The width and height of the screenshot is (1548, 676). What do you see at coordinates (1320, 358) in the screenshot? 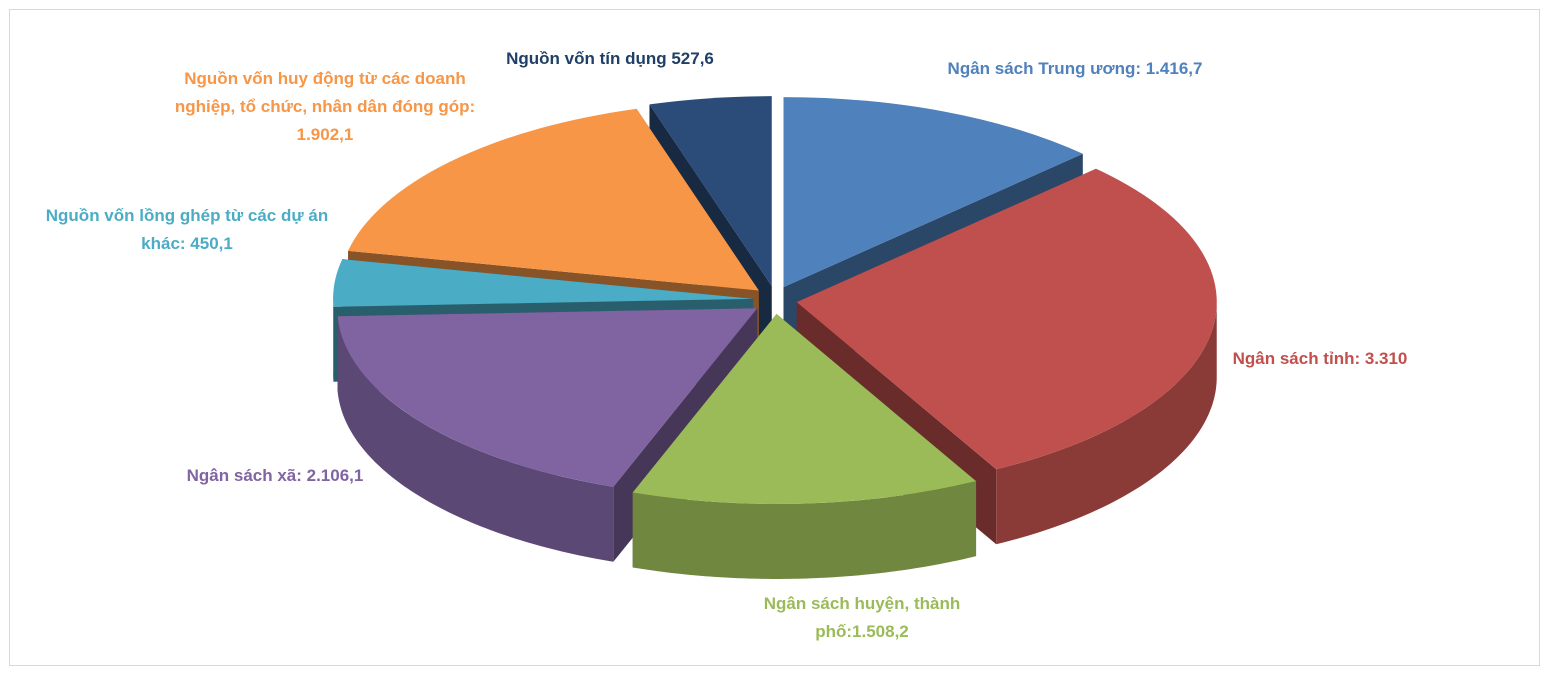
I see `data-label: Ngân sách tỉnh: 3.310` at bounding box center [1320, 358].